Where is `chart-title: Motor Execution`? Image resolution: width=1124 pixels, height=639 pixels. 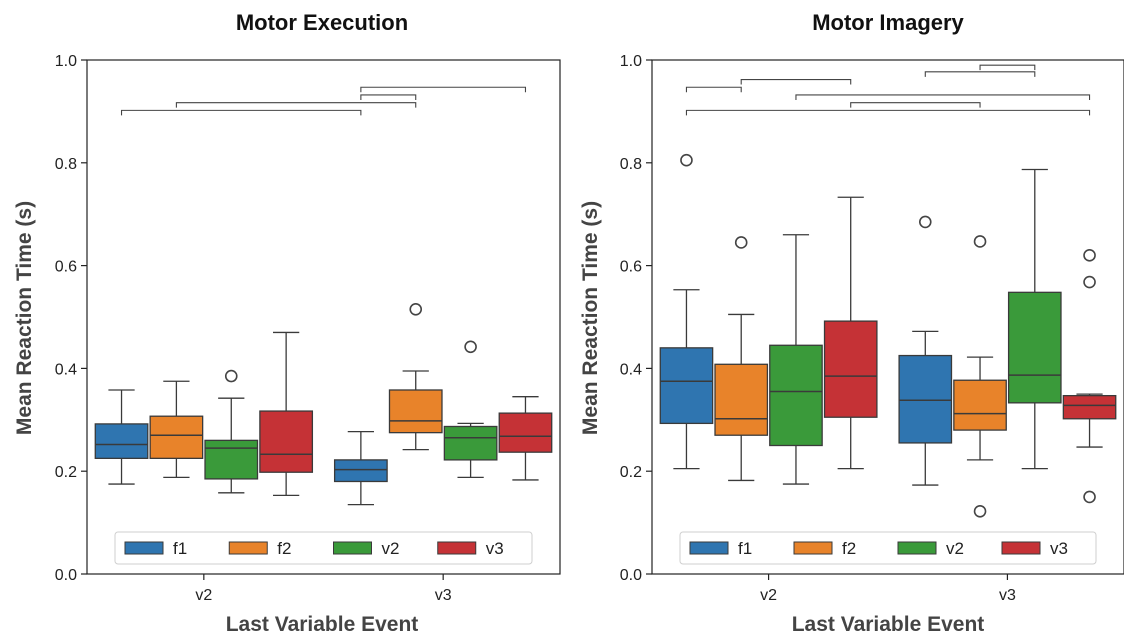
chart-title: Motor Execution is located at coordinates (322, 22).